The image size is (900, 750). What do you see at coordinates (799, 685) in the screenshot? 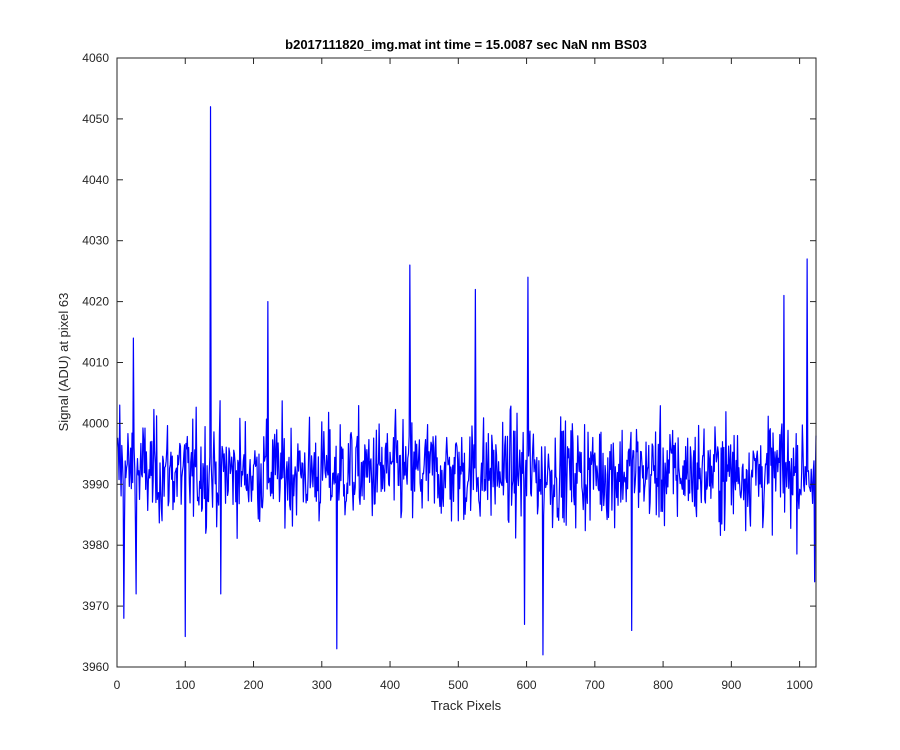
I see `x-tick-label: 1000` at bounding box center [799, 685].